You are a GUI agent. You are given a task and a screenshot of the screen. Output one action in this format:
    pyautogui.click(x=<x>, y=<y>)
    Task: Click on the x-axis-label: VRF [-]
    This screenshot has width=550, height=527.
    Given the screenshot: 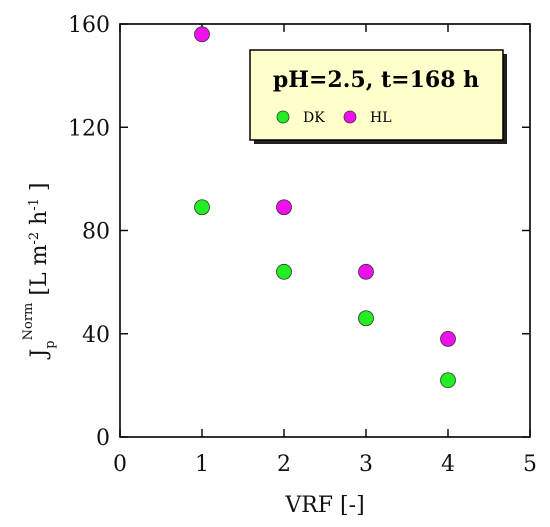 What is the action you would take?
    pyautogui.click(x=324, y=505)
    